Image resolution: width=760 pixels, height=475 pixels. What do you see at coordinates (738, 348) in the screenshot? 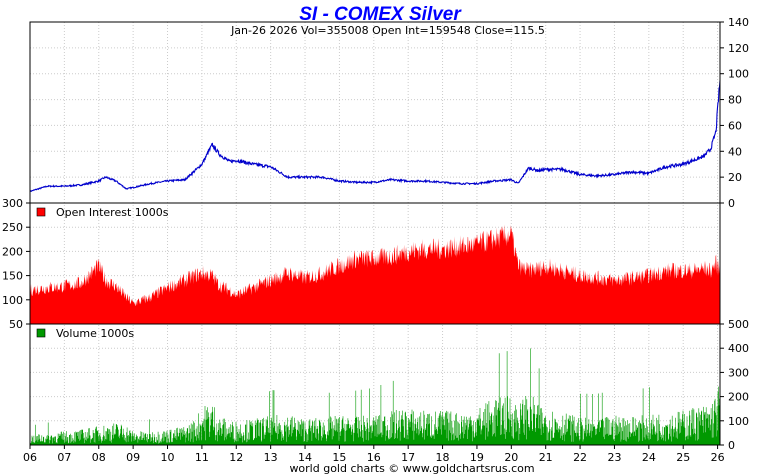
I see `volume-y-tick-label: 400` at bounding box center [738, 348].